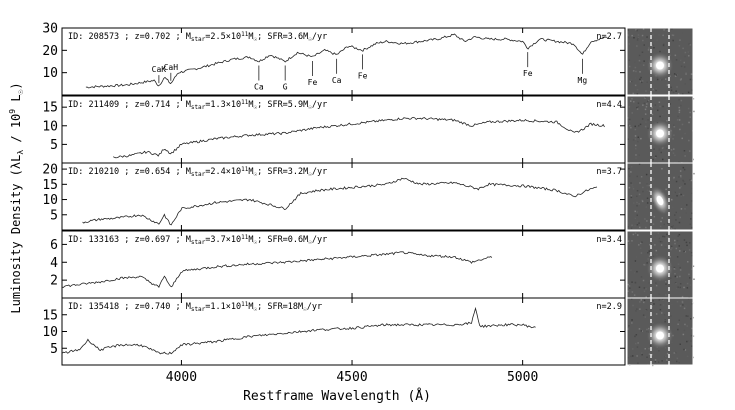  I want to click on sersic-index-label: n=4.4, so click(609, 105).